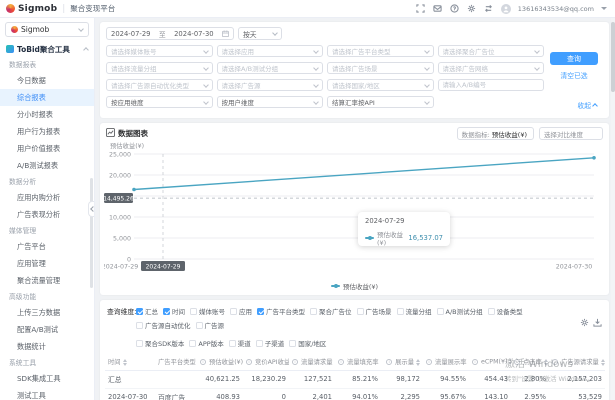 The width and height of the screenshot is (615, 400). Describe the element at coordinates (147, 311) in the screenshot. I see `dimension-checkbox-total: 汇总` at that location.